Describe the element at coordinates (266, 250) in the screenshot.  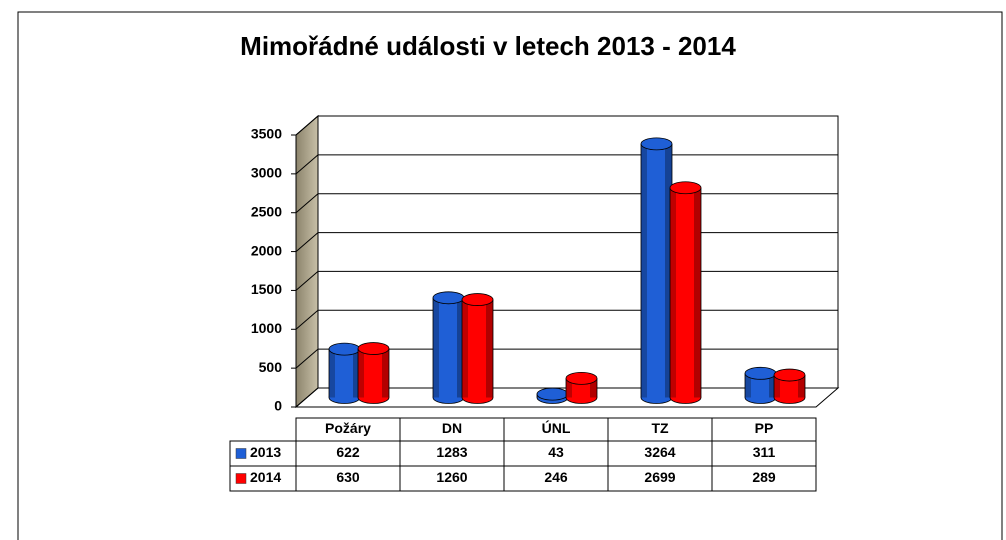
I see `y-tick-label: 2000` at that location.